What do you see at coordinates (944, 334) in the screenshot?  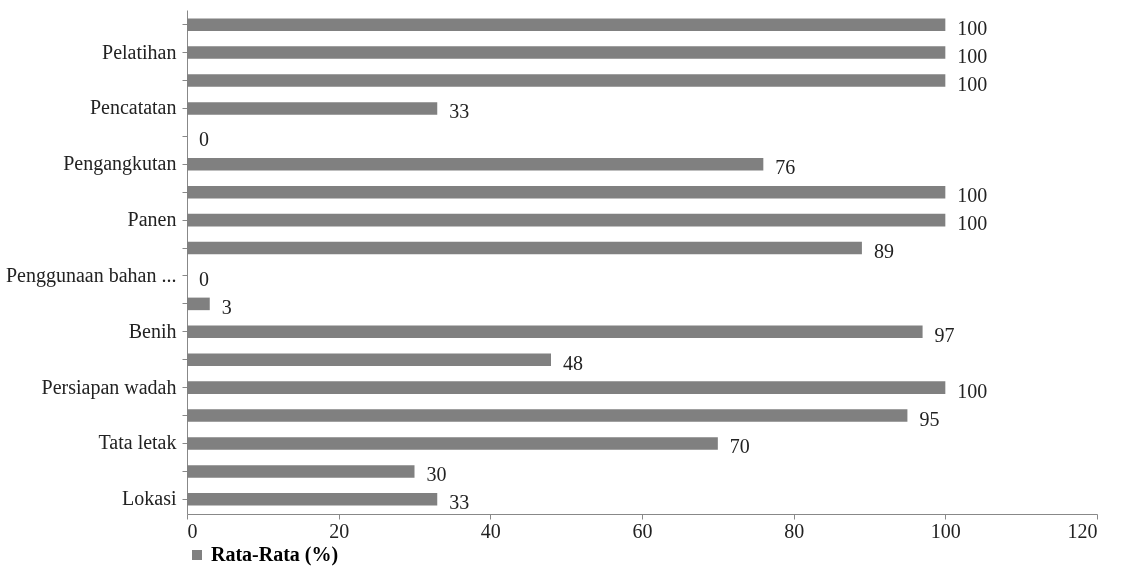 I see `data-label: 97` at bounding box center [944, 334].